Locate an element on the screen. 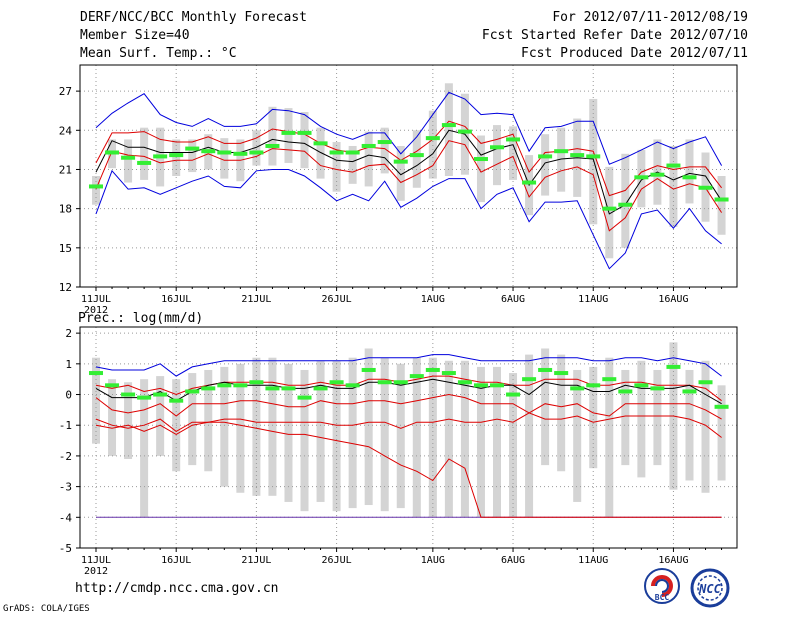  source-url: http://cmdp.ncc.cma.gov.cn is located at coordinates (177, 588).